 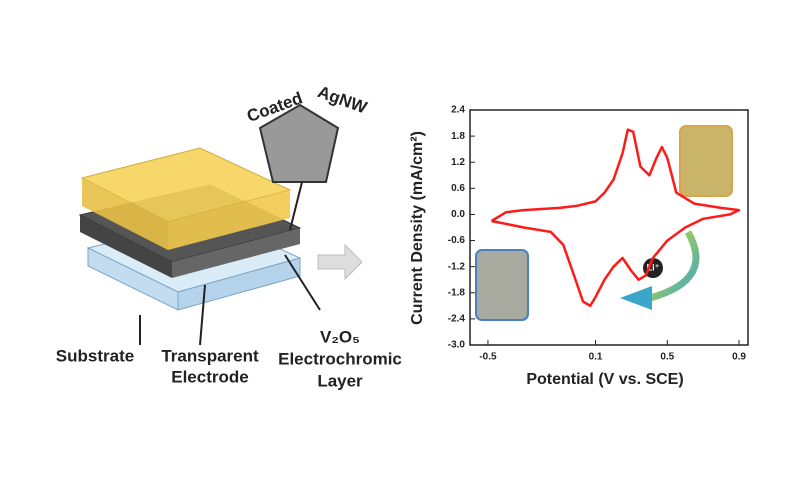 I want to click on label: Layer, so click(x=340, y=380).